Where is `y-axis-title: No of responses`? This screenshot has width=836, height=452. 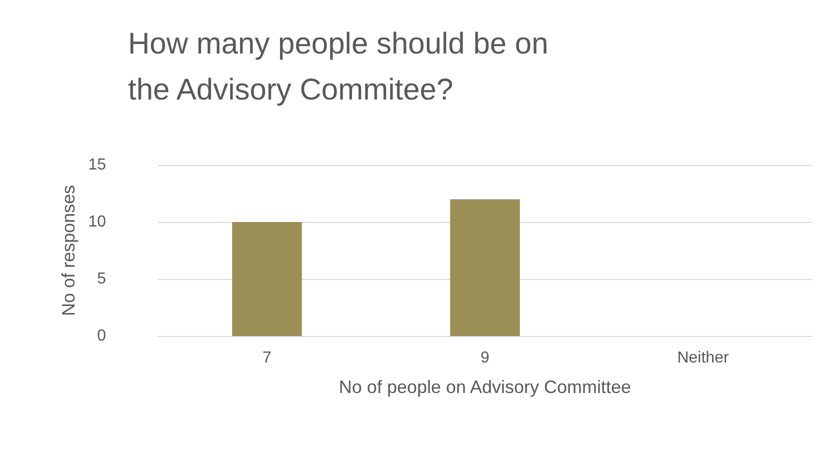
y-axis-title: No of responses is located at coordinates (68, 250).